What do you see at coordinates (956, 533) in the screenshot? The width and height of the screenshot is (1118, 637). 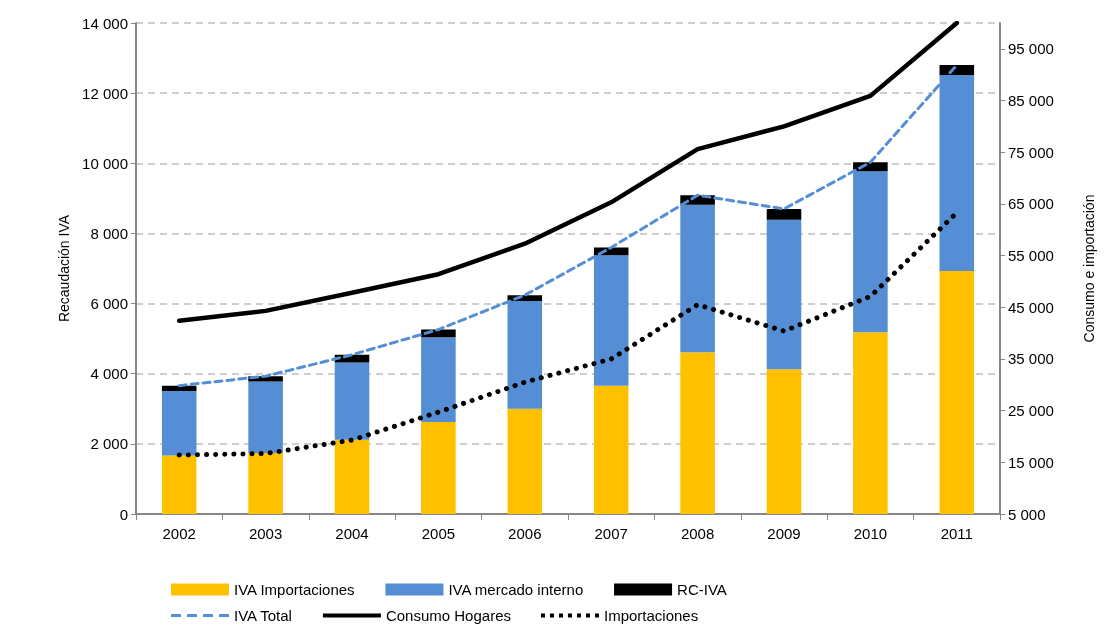 I see `x-tick-label: 2011` at bounding box center [956, 533].